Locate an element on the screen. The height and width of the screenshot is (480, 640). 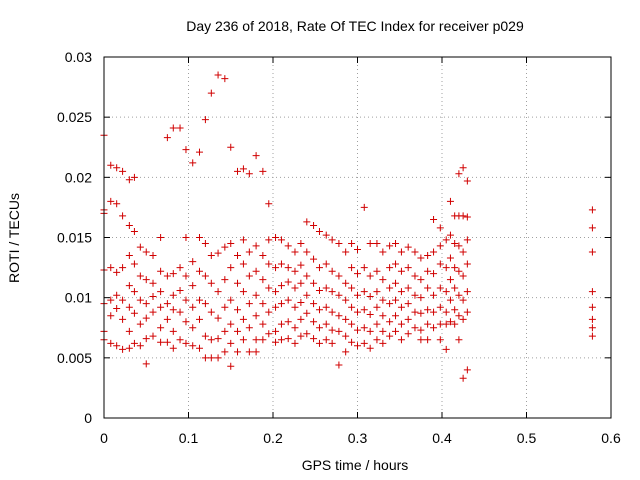
y-tick-label: 0.025 is located at coordinates (74, 117).